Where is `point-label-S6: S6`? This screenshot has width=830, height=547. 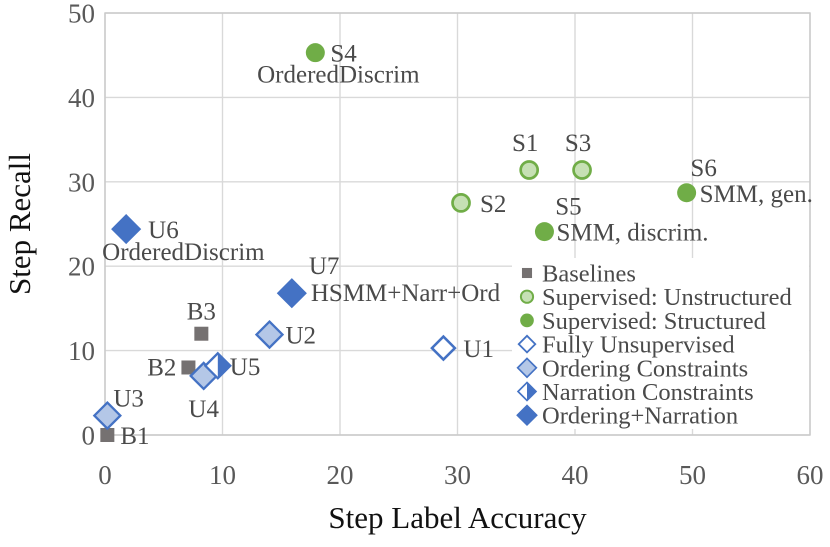
point-label-S6: S6 is located at coordinates (703, 168).